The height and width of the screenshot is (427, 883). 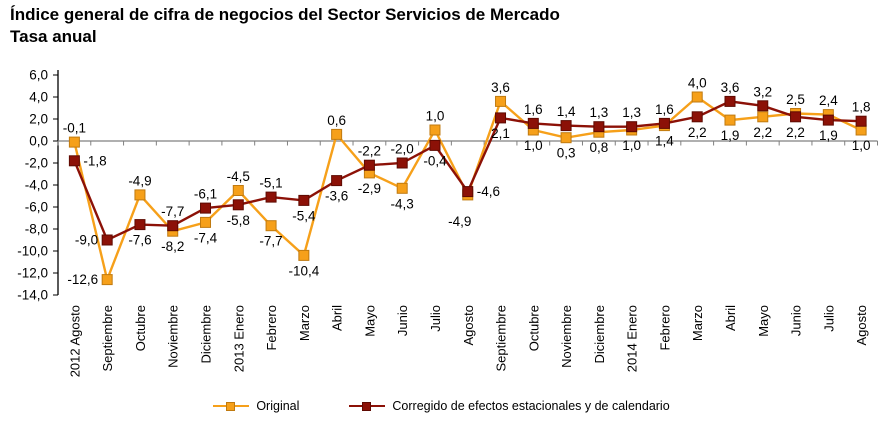 I want to click on svg-text: 2013 Enero, so click(x=238, y=338).